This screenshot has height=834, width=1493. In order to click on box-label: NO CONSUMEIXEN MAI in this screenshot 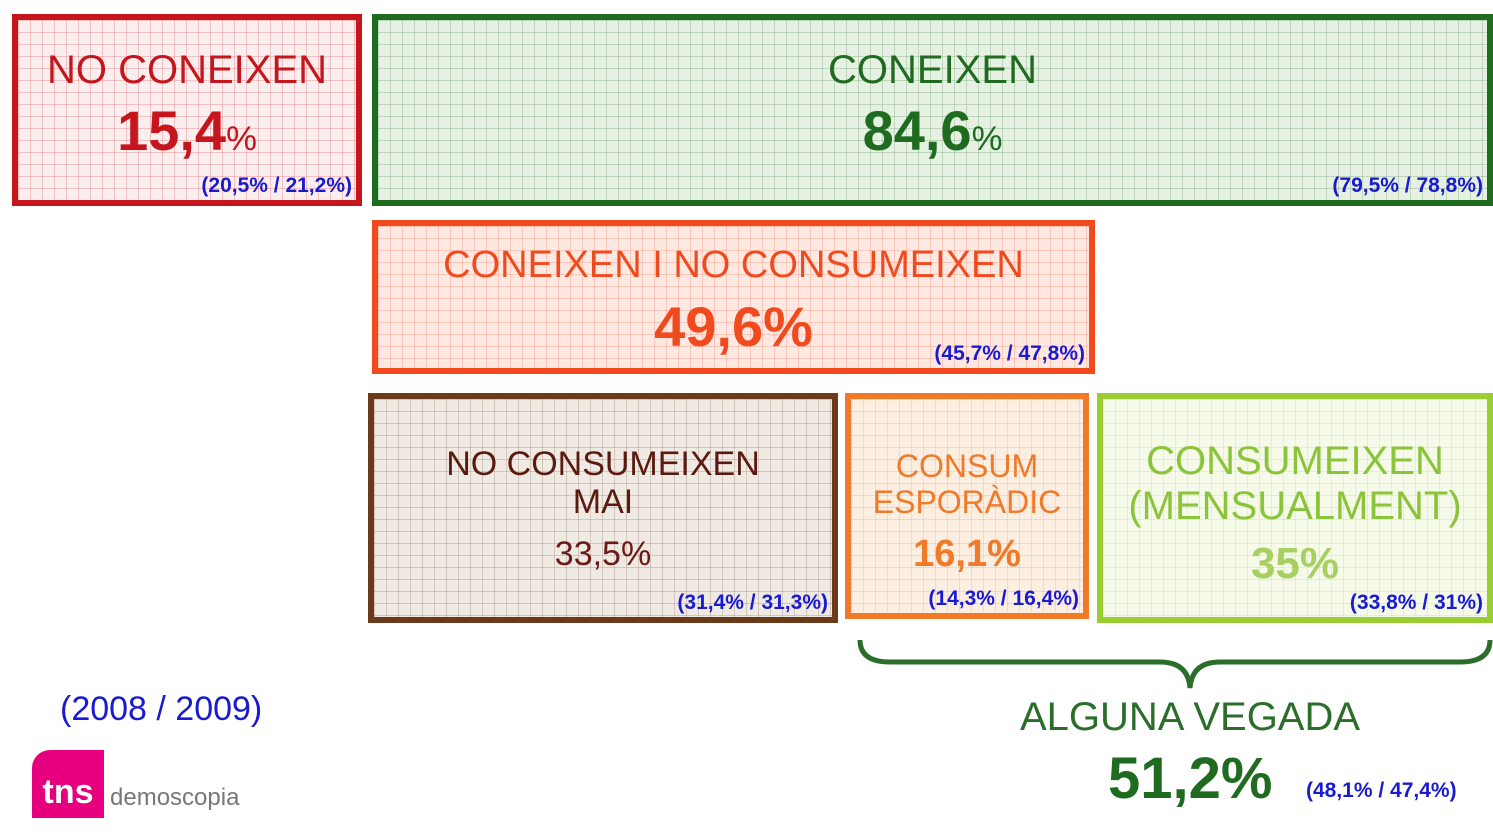, I will do `click(603, 483)`.